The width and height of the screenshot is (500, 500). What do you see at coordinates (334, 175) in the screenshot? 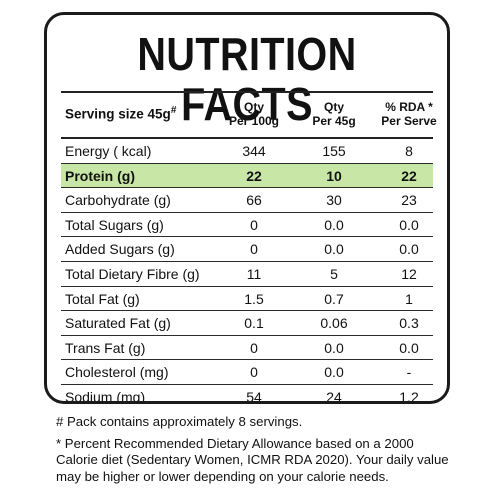
I see `qty-per-45g: 10` at bounding box center [334, 175].